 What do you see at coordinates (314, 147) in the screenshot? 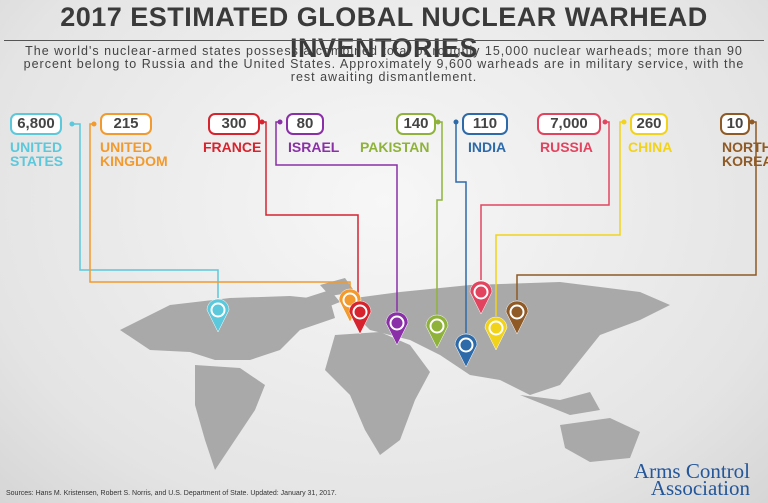
I see `country-name: ISRAEL` at bounding box center [314, 147].